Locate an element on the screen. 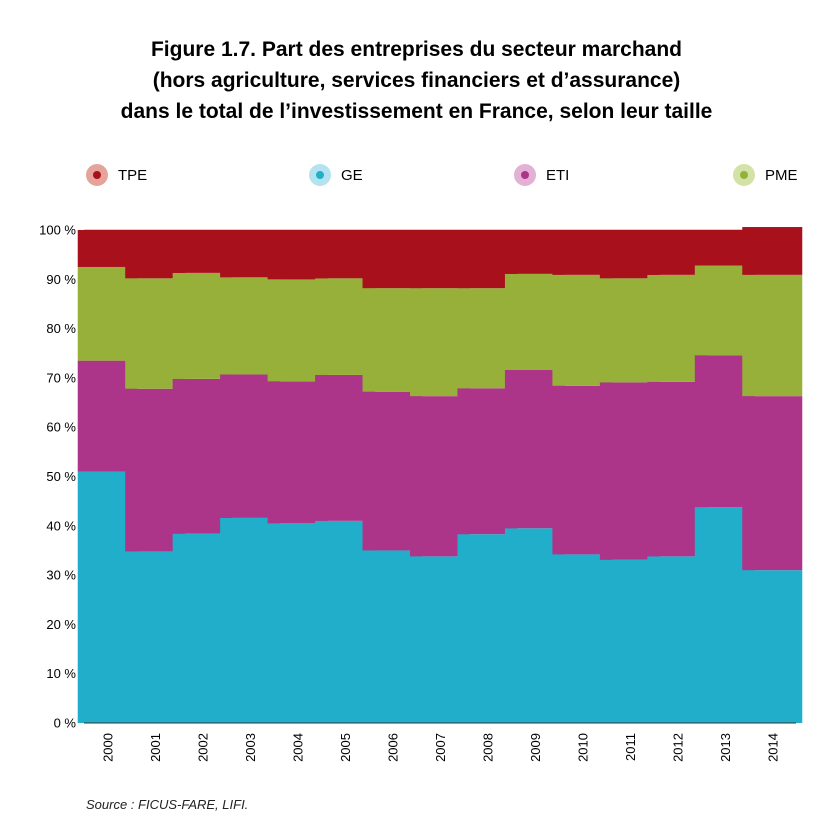  x-tick-label: 2007 is located at coordinates (440, 747).